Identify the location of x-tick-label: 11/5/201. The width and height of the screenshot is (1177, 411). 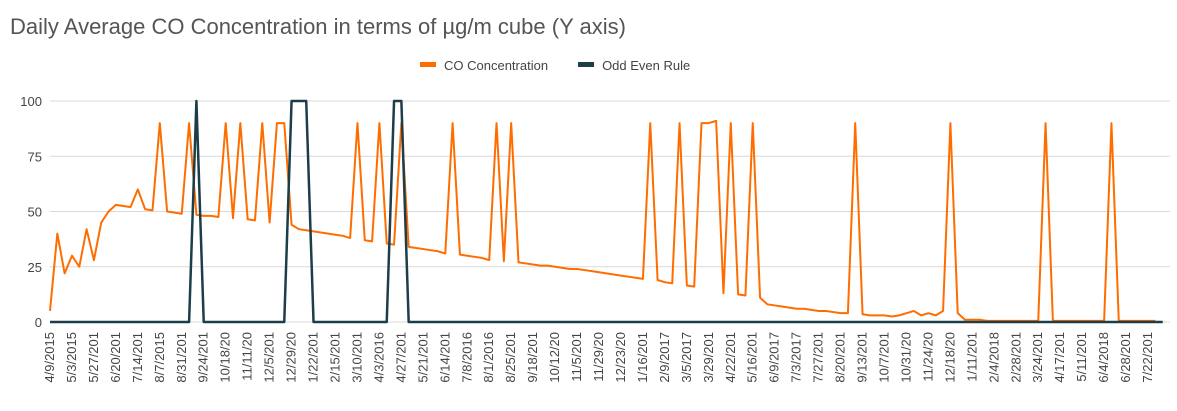
(576, 357).